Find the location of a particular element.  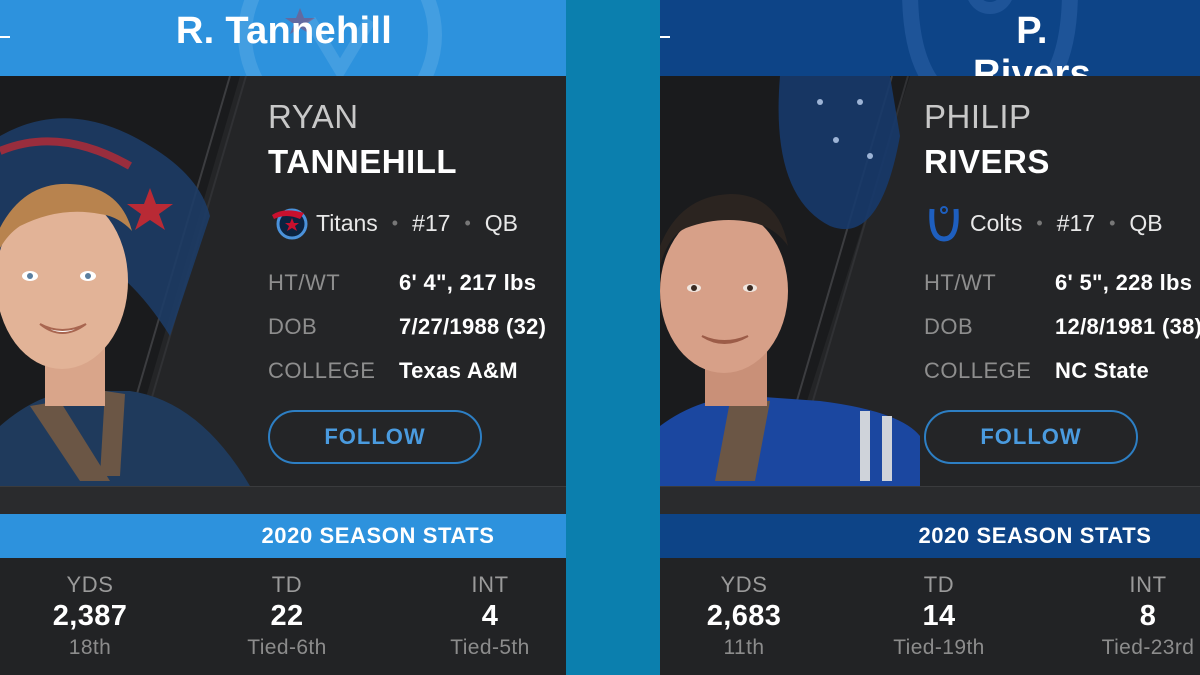

team-line: Titans • #17 • QB is located at coordinates (394, 223).